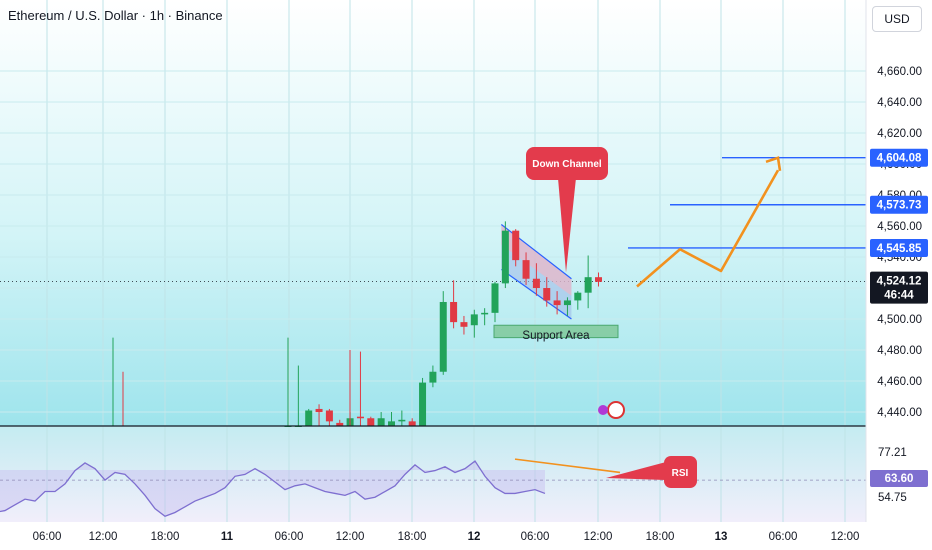 Image resolution: width=932 pixels, height=550 pixels. Describe the element at coordinates (567, 225) in the screenshot. I see `down-channel-callout-pointer` at that location.